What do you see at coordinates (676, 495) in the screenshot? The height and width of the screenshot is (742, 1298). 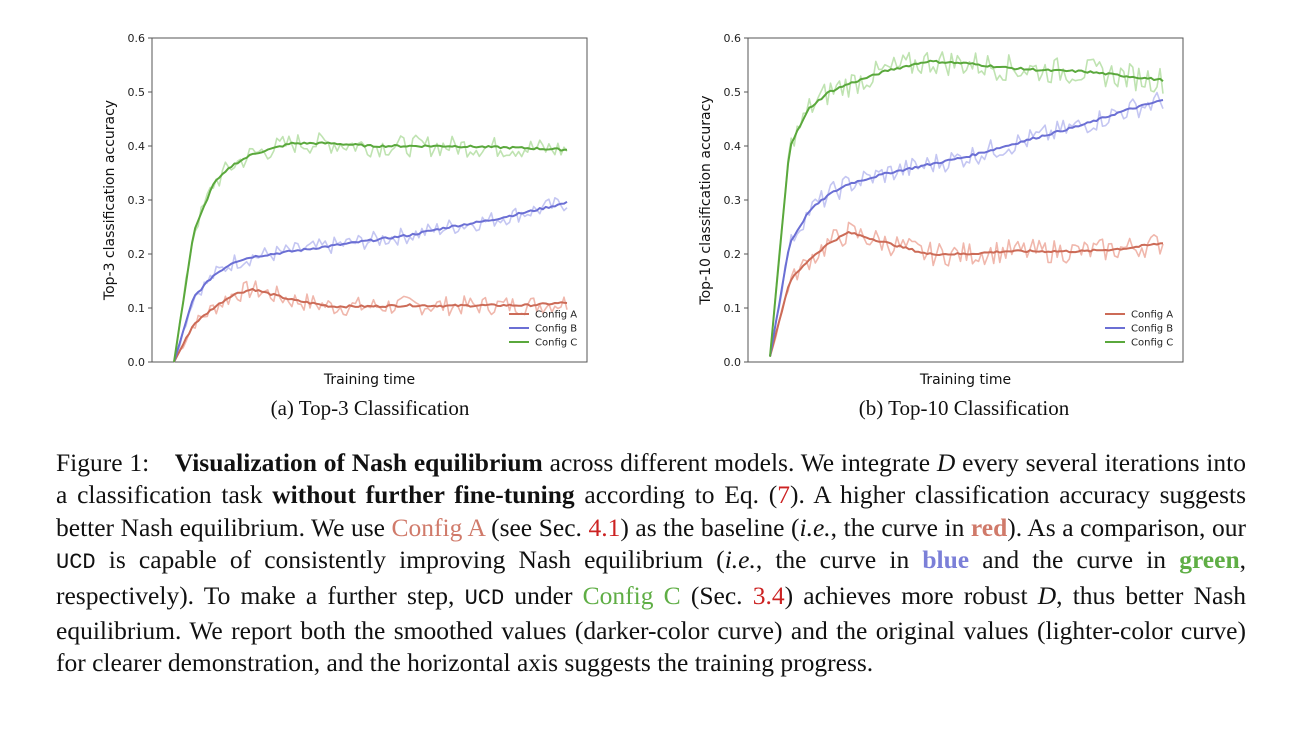 I see `caption-text: according to Eq. (` at bounding box center [676, 495].